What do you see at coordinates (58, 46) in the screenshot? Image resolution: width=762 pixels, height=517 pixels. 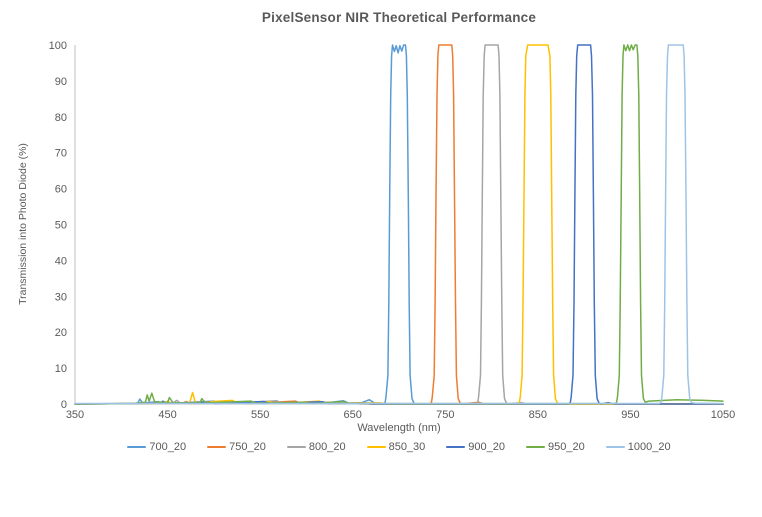 I see `y-tick-label: 100` at bounding box center [58, 46].